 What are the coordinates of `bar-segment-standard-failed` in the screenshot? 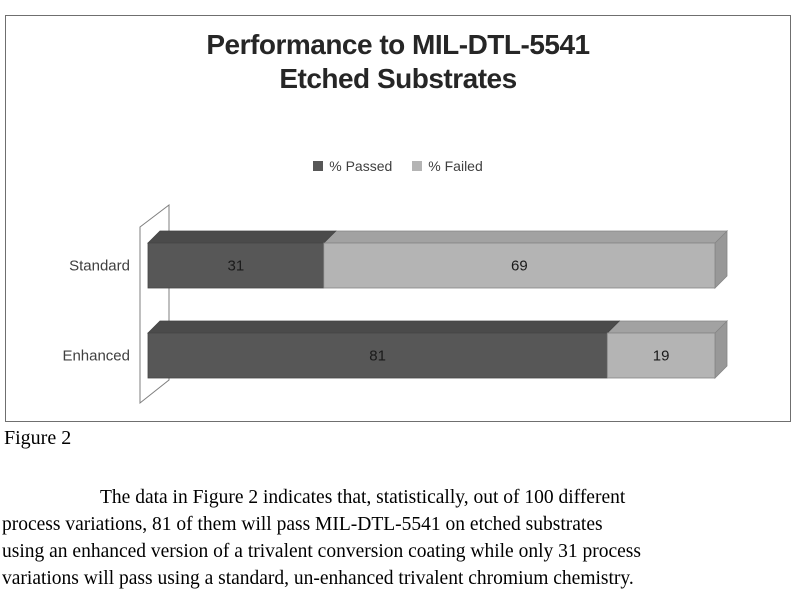 It's located at (519, 265).